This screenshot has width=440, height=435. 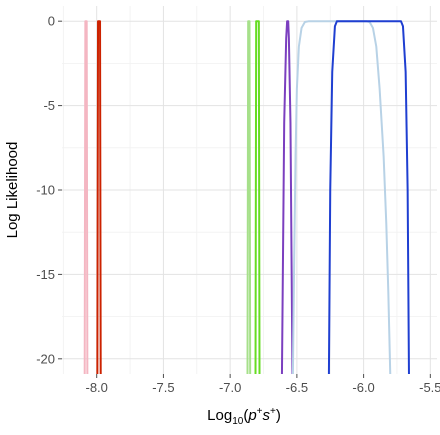 I want to click on y-tick-label: 0, so click(x=51, y=21).